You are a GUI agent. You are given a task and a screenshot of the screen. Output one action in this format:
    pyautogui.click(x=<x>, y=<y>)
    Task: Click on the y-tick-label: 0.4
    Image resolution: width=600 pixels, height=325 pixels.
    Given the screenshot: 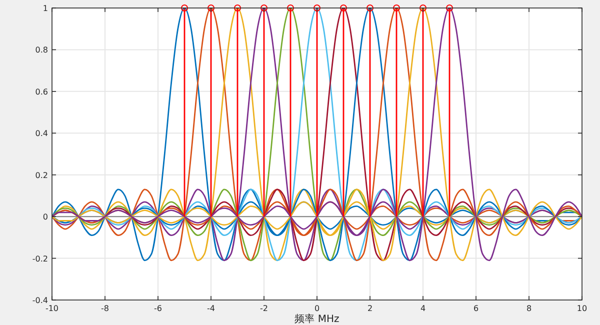 What is the action you would take?
    pyautogui.click(x=41, y=133)
    